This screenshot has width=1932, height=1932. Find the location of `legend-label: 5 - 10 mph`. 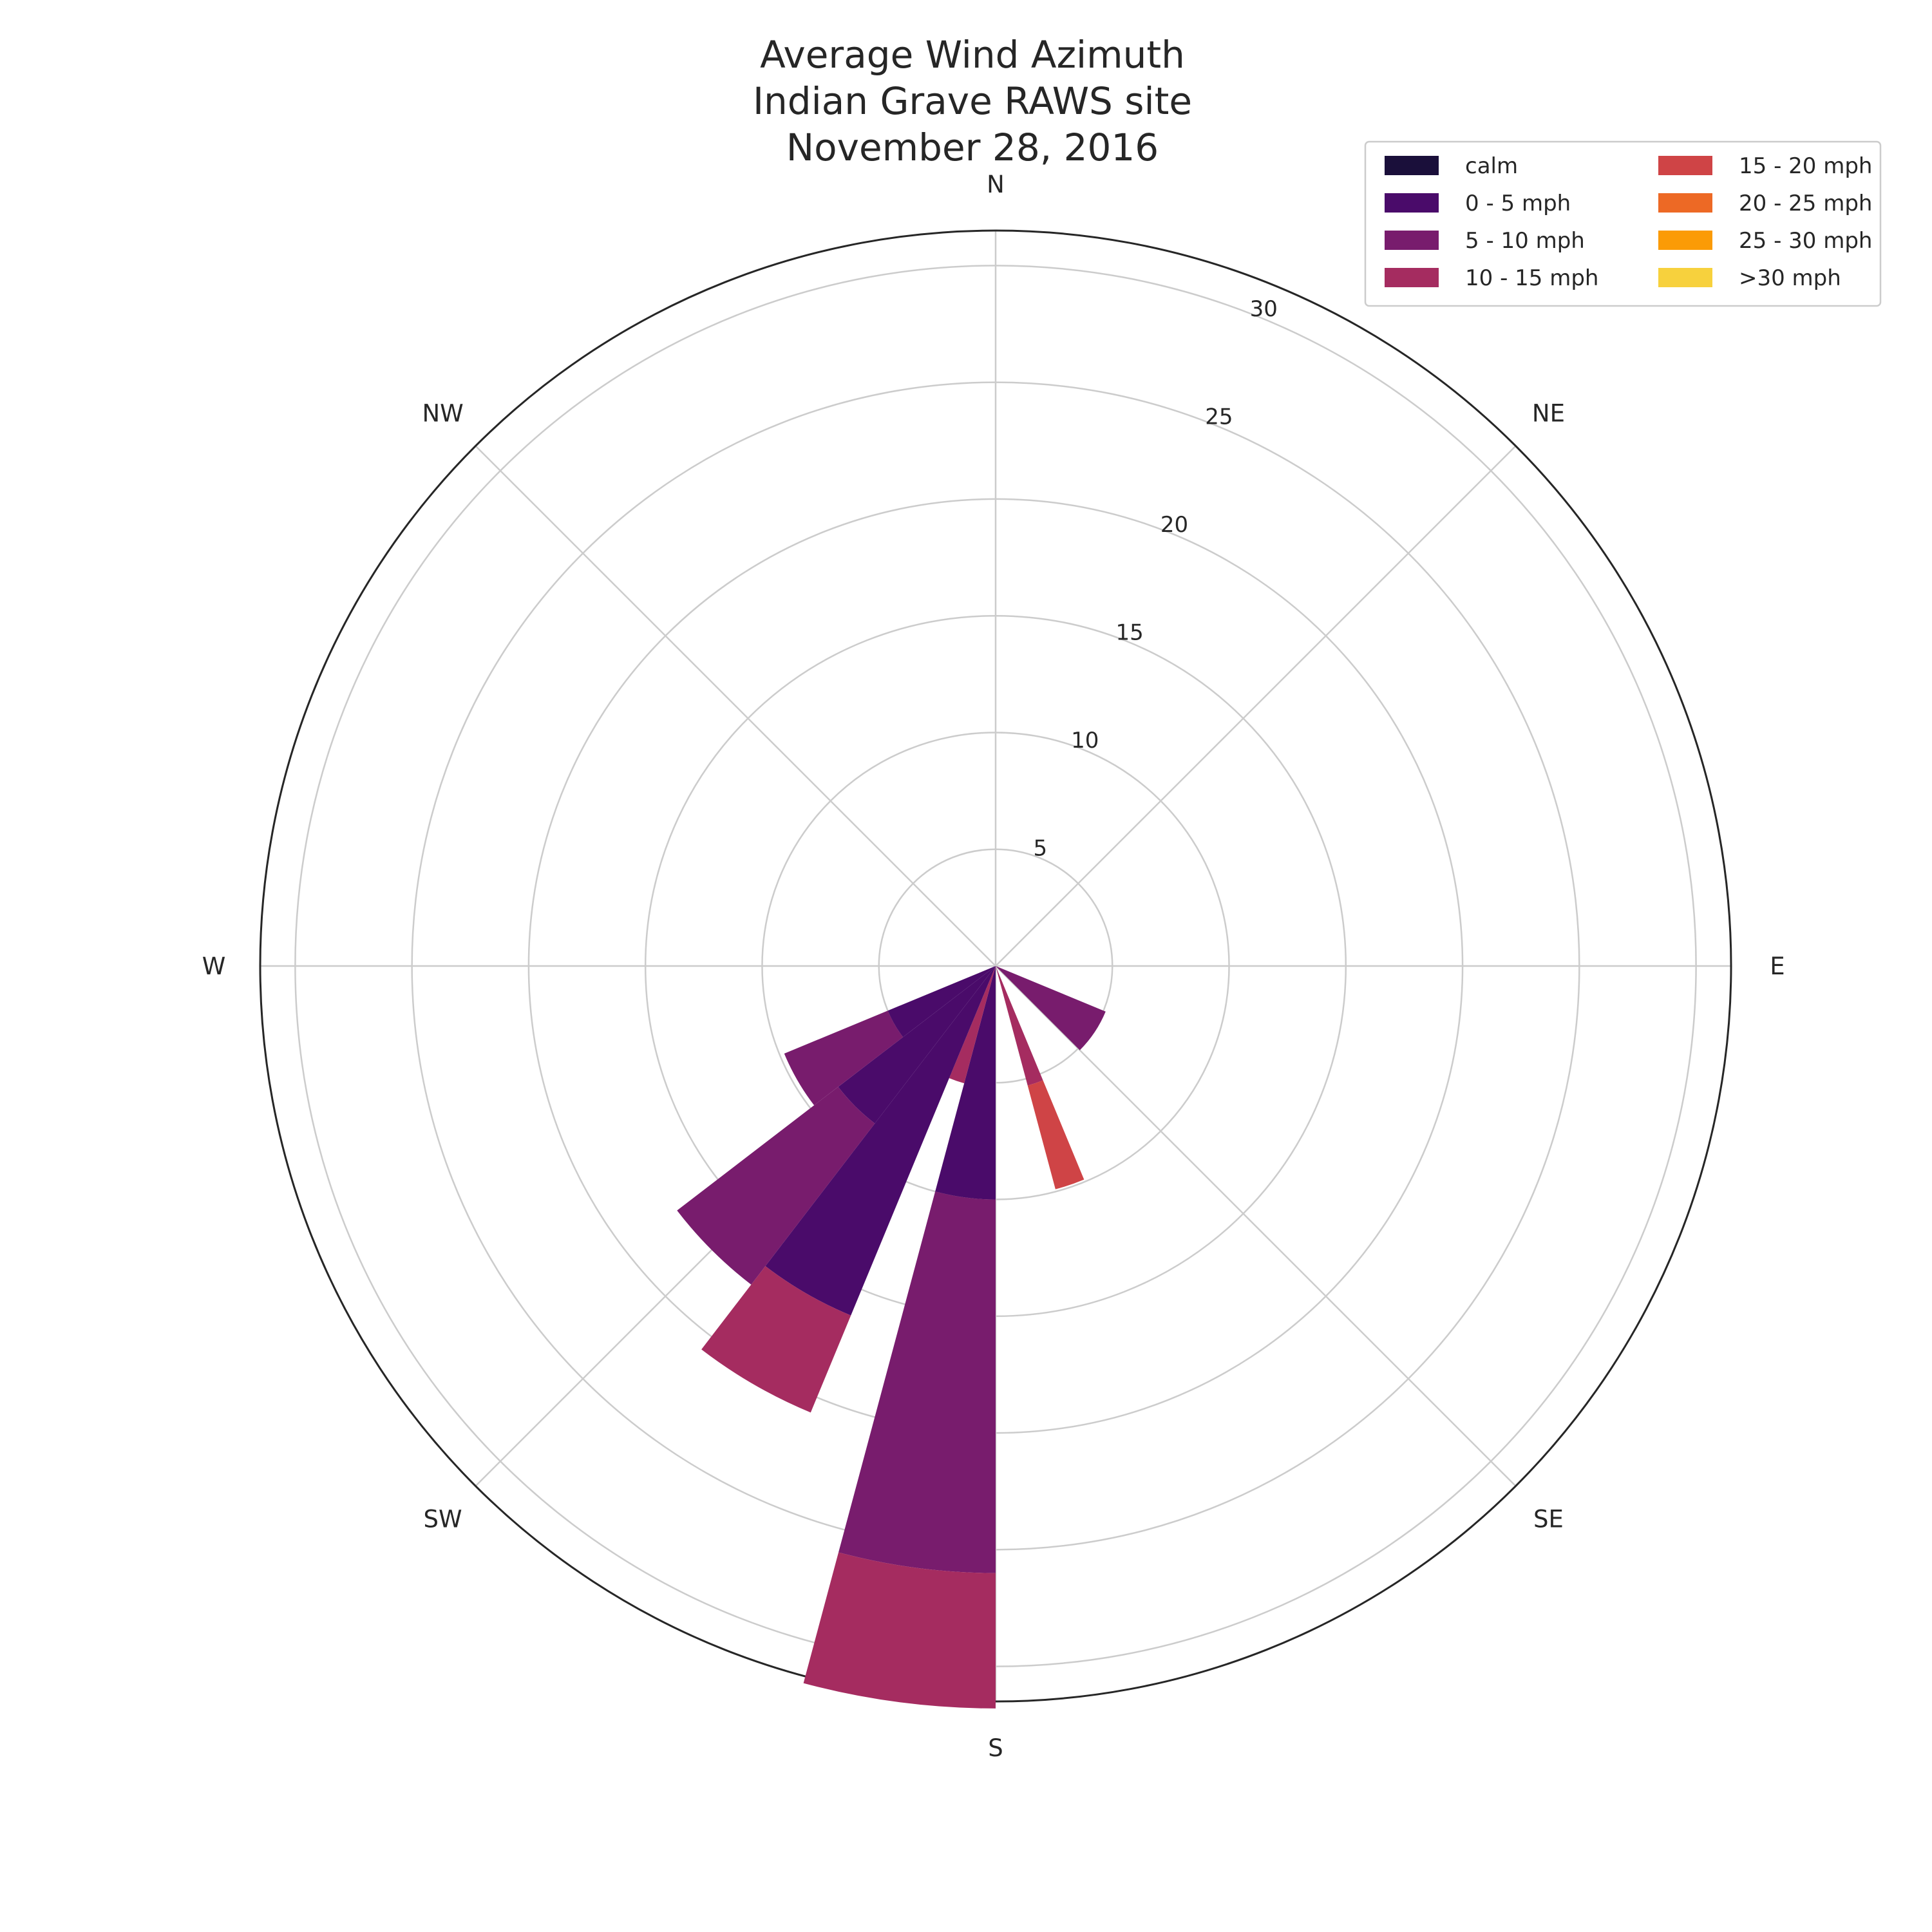

legend-label: 5 - 10 mph is located at coordinates (1525, 241).